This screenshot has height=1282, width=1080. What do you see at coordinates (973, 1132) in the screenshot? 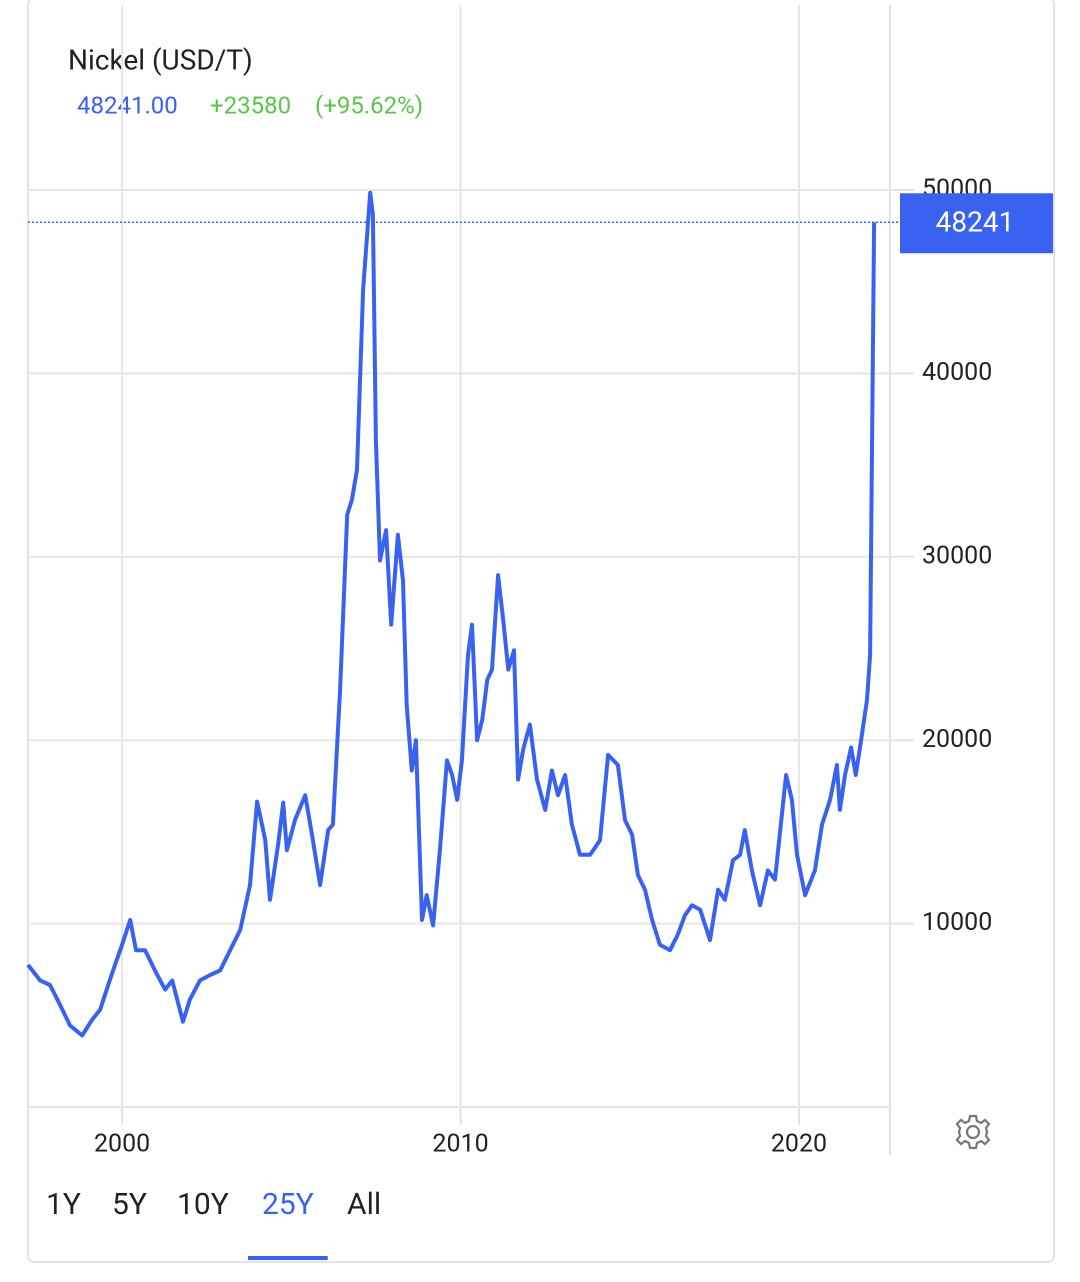
I see `settings-icon` at bounding box center [973, 1132].